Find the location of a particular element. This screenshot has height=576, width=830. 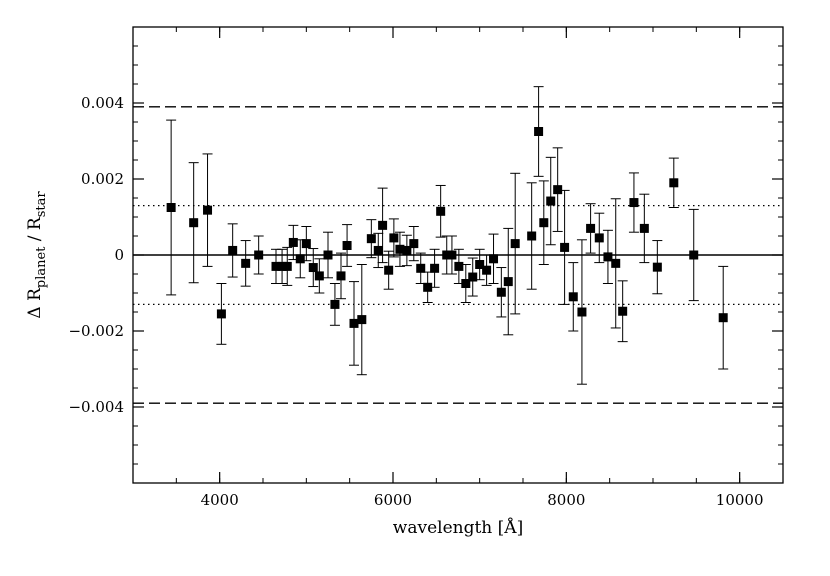

y-axis-title: Δ Rplanet / Rstar is located at coordinates (37, 255).